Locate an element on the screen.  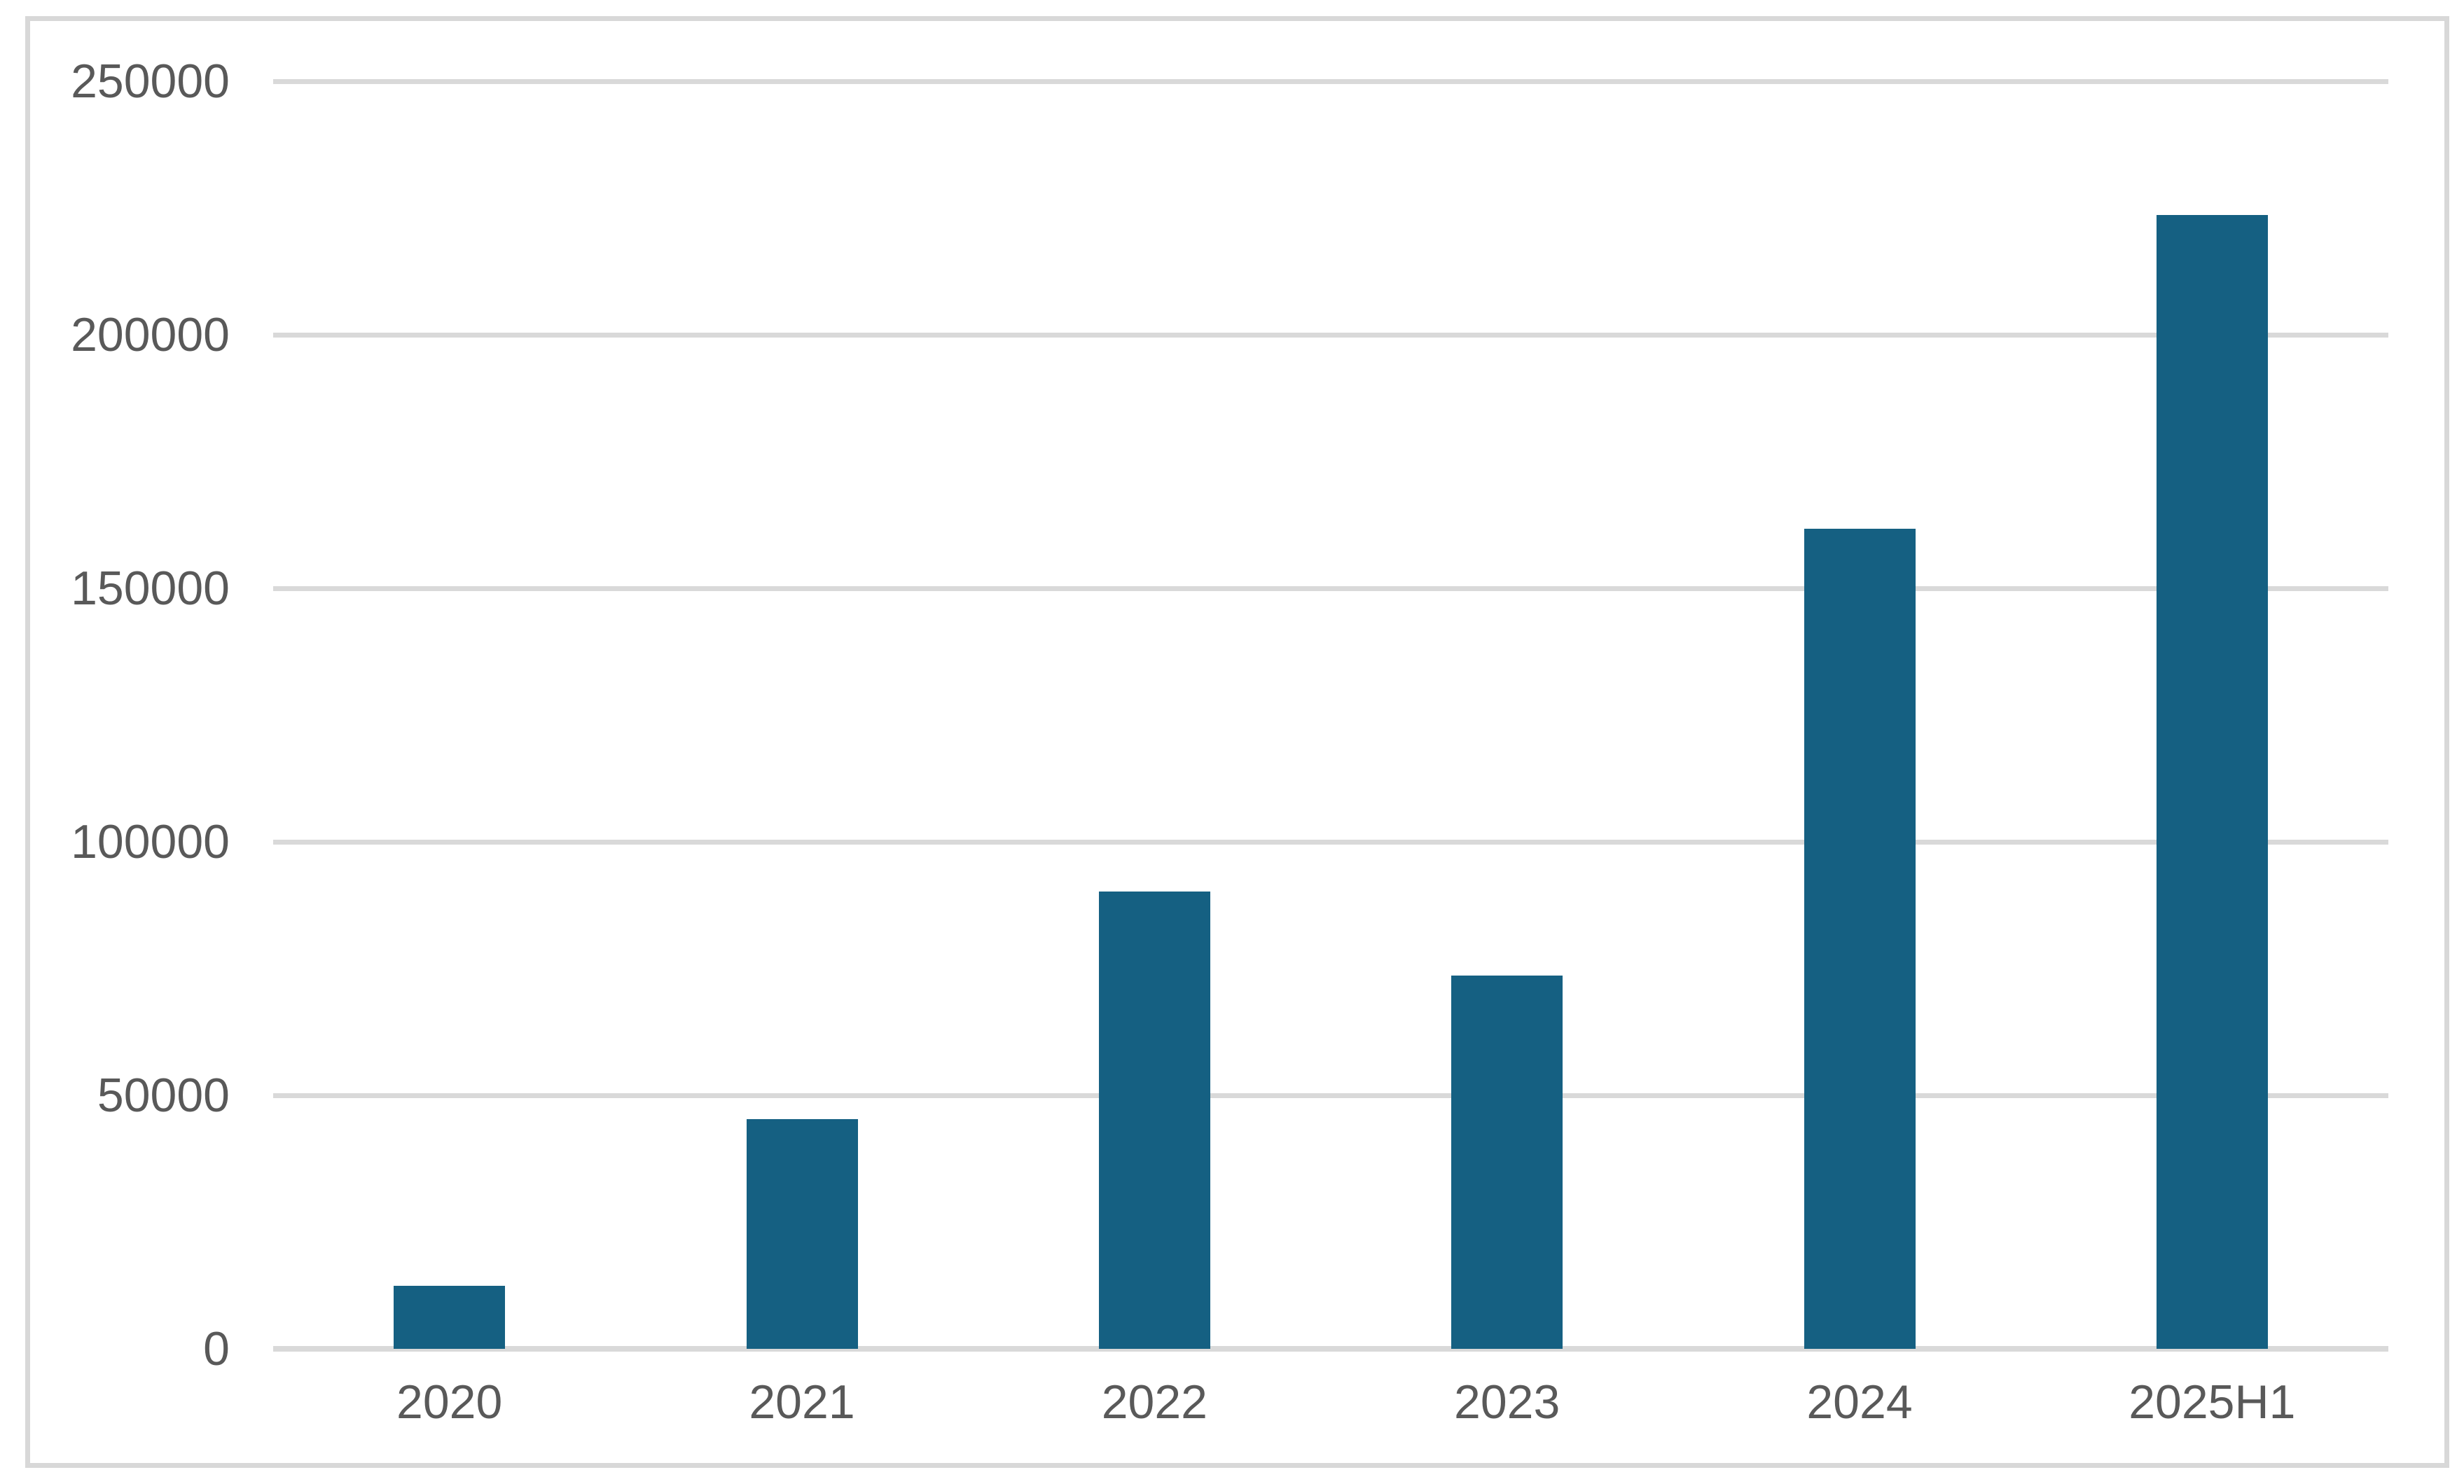
x-axis-tick-label: 2025H1 is located at coordinates (2212, 1402).